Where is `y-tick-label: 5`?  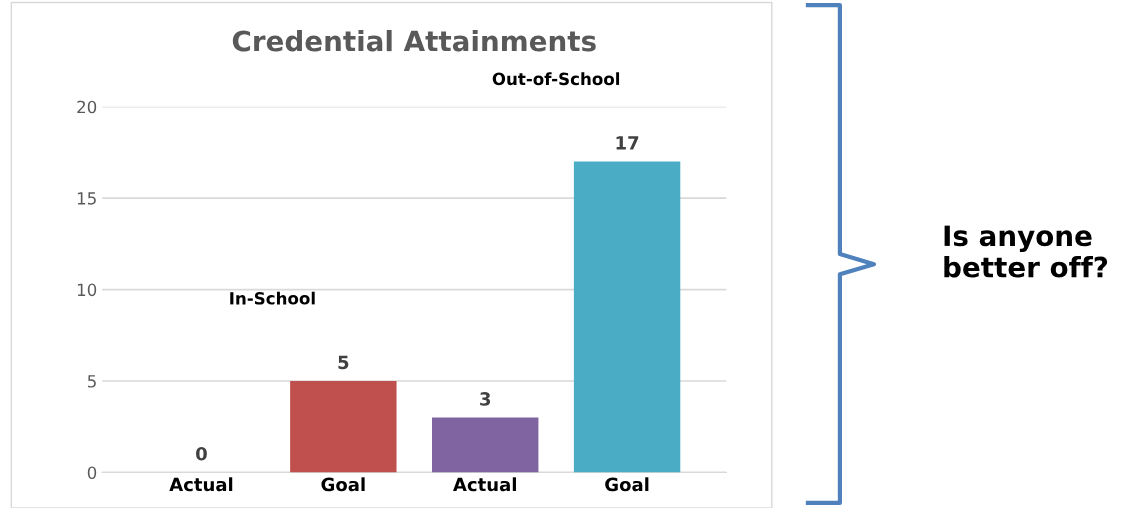
y-tick-label: 5 is located at coordinates (91, 381).